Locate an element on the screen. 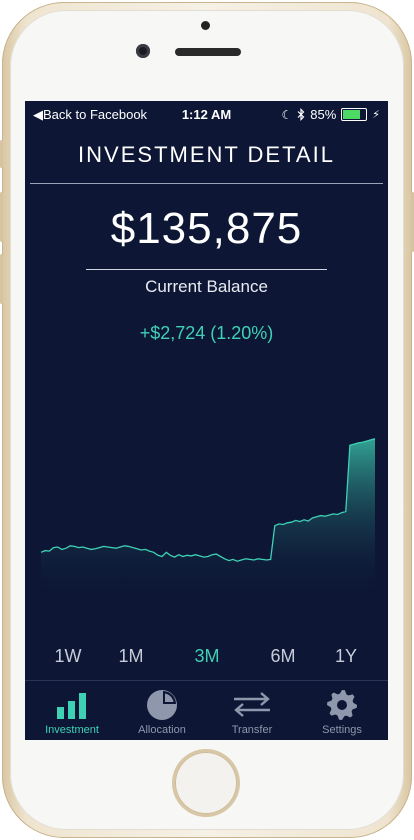  back-arrow-icon: ◀ is located at coordinates (38, 114).